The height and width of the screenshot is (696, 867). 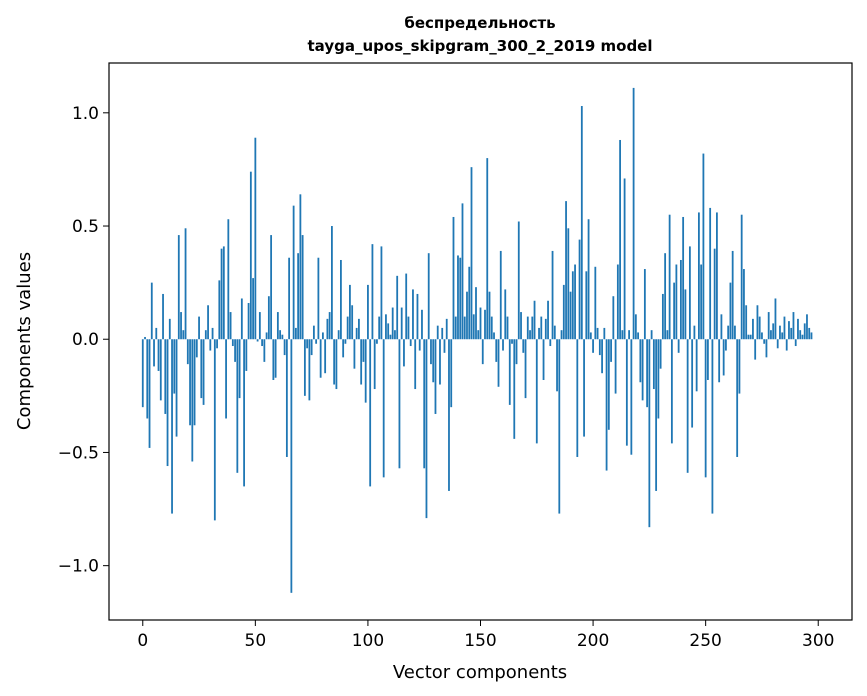 What do you see at coordinates (705, 641) in the screenshot?
I see `x-tick-label: 250` at bounding box center [705, 641].